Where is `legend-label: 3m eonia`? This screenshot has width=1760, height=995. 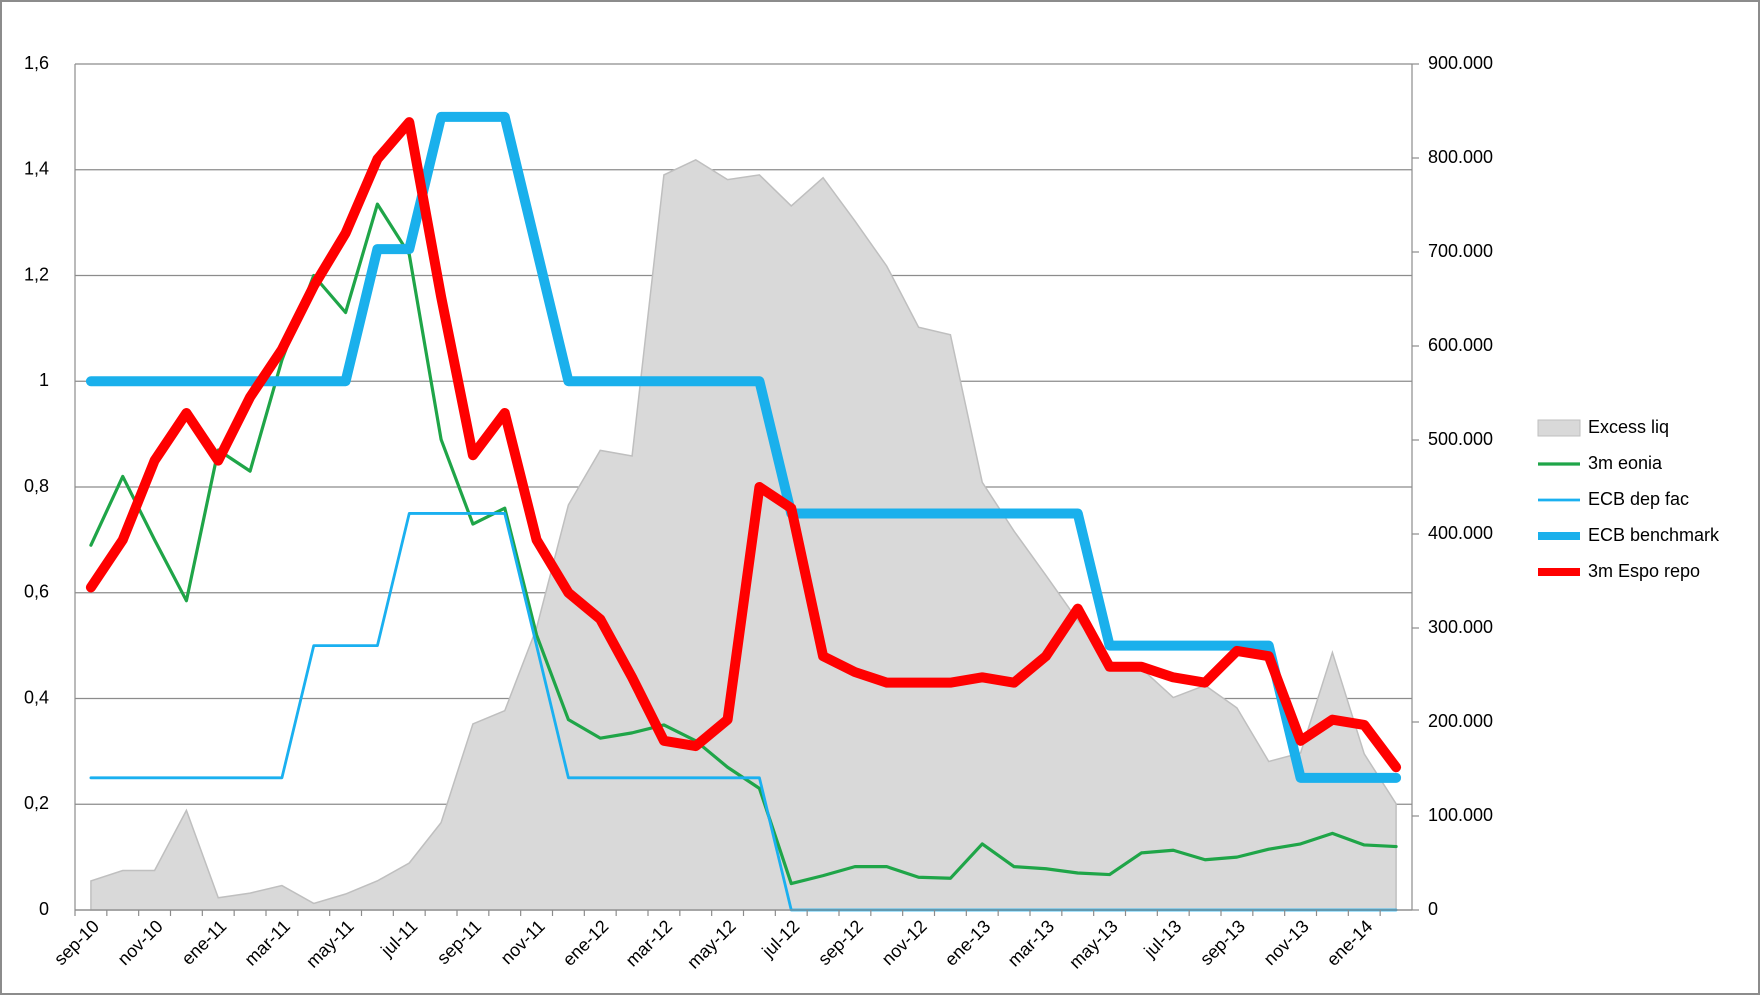 legend-label: 3m eonia is located at coordinates (1625, 463).